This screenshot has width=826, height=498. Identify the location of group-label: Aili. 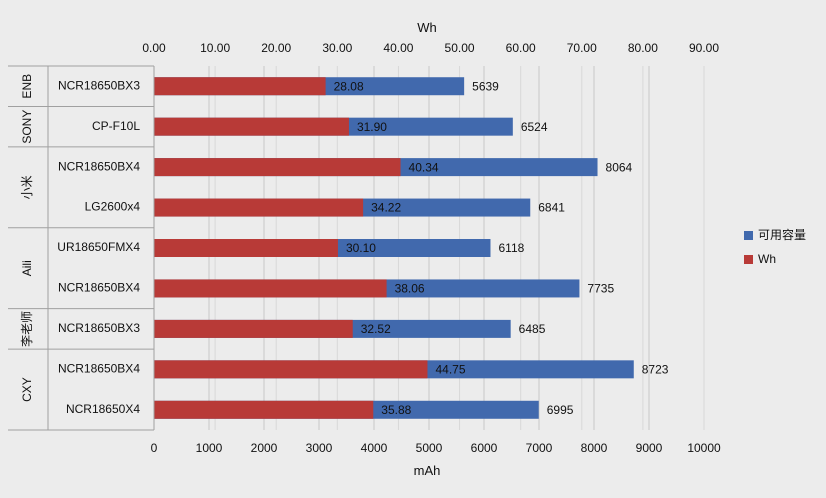
(27, 268).